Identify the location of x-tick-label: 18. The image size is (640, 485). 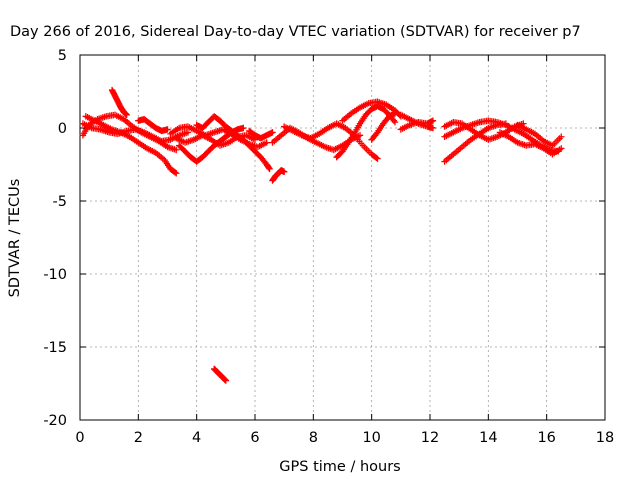
(605, 438).